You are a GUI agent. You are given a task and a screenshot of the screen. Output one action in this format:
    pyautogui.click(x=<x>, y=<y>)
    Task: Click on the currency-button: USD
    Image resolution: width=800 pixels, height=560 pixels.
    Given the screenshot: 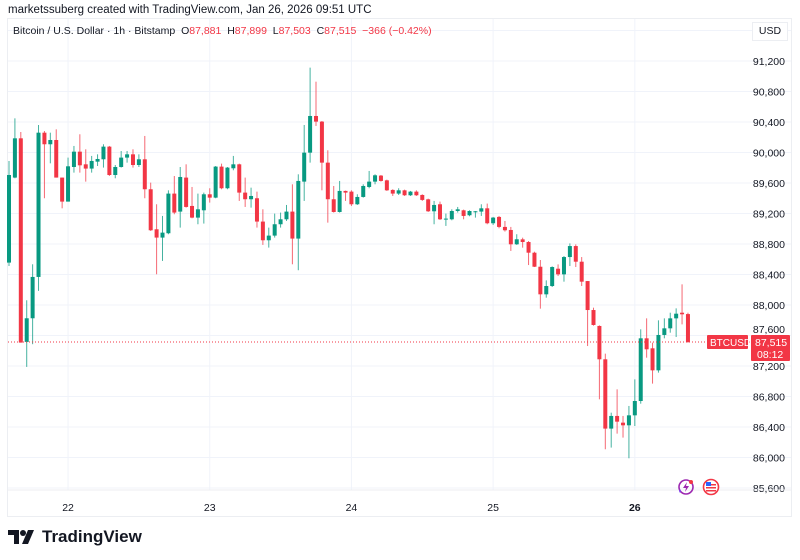 What is the action you would take?
    pyautogui.click(x=770, y=31)
    